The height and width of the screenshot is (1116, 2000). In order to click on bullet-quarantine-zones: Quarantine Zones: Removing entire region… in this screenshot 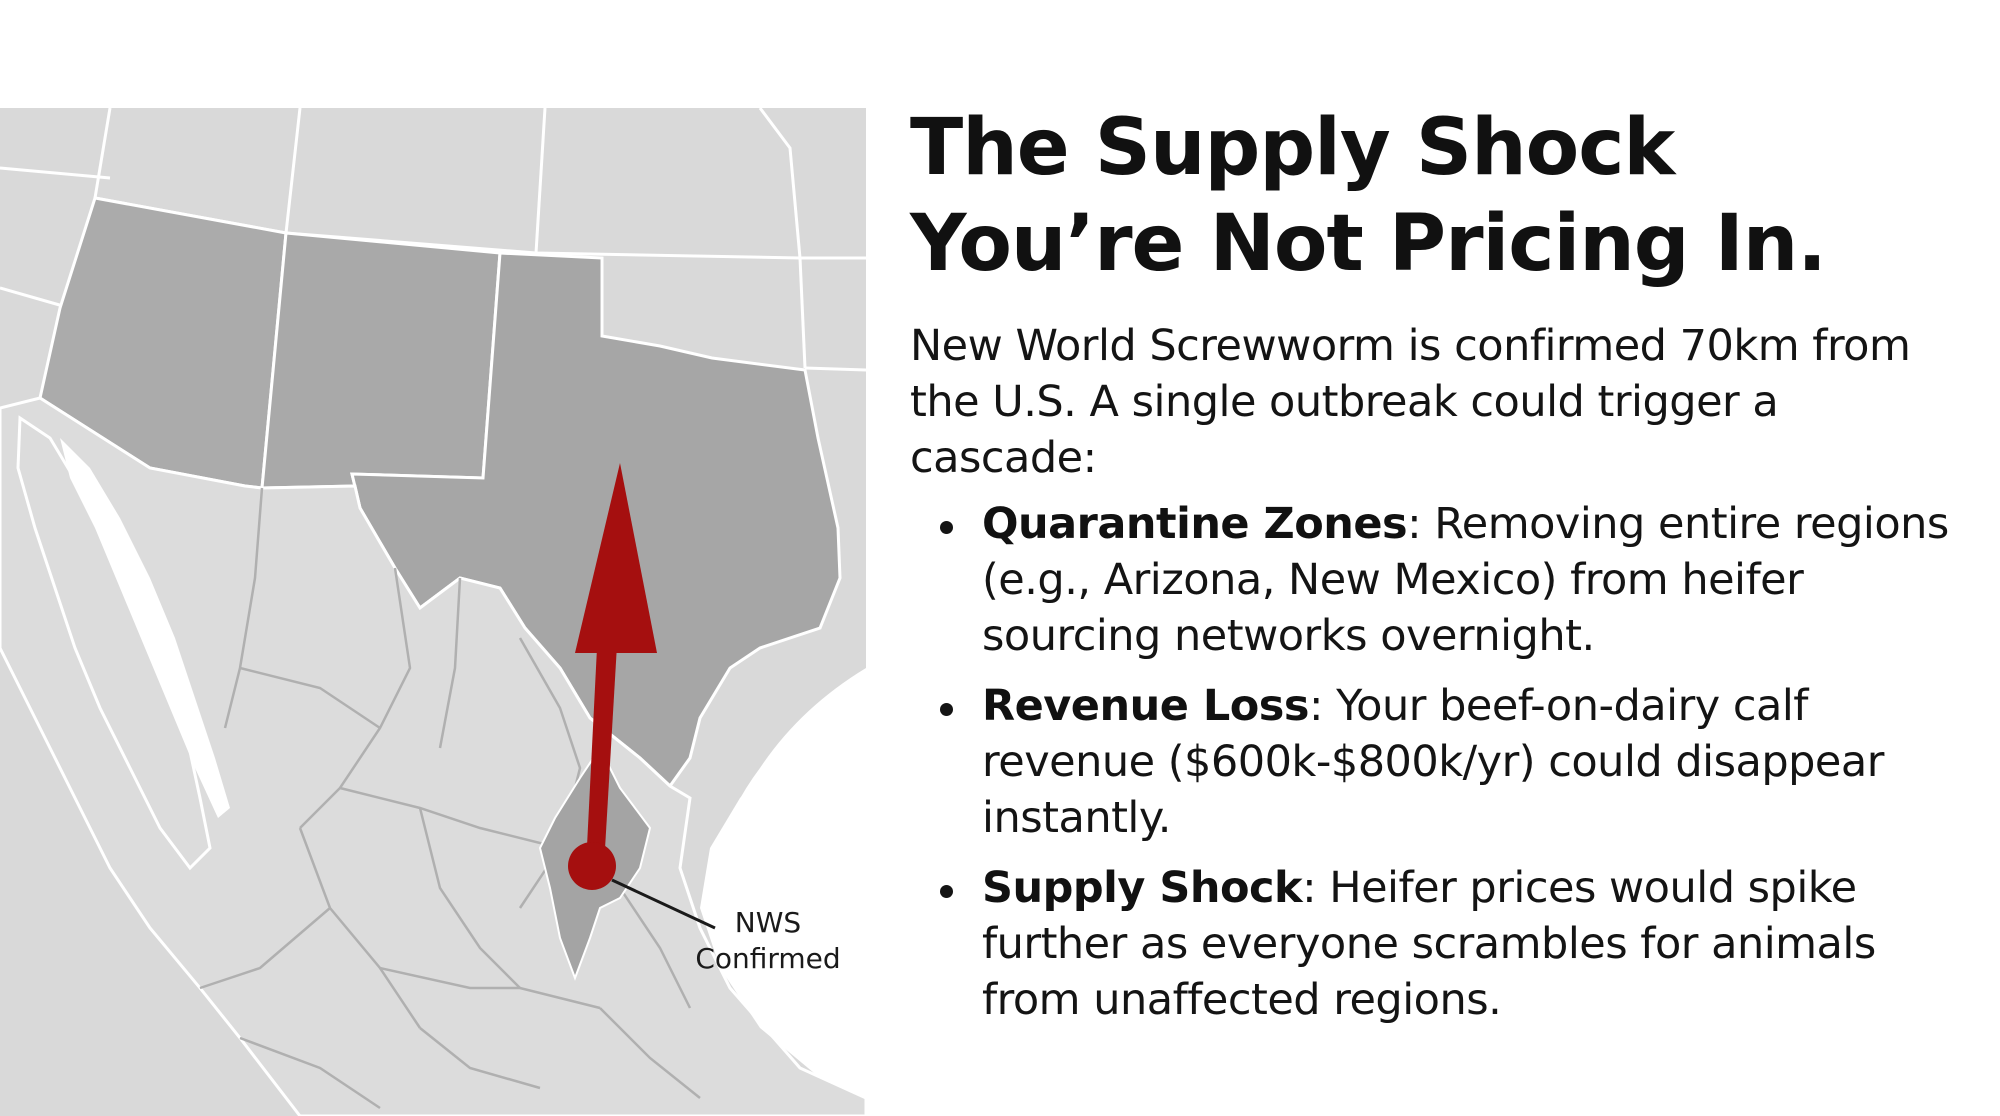, I will do `click(1441, 580)`.